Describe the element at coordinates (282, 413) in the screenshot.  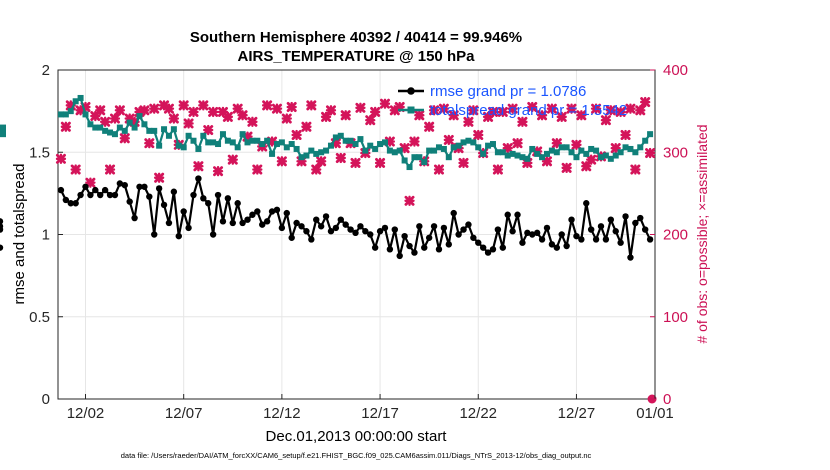
I see `x-tick-label: 12/12` at that location.